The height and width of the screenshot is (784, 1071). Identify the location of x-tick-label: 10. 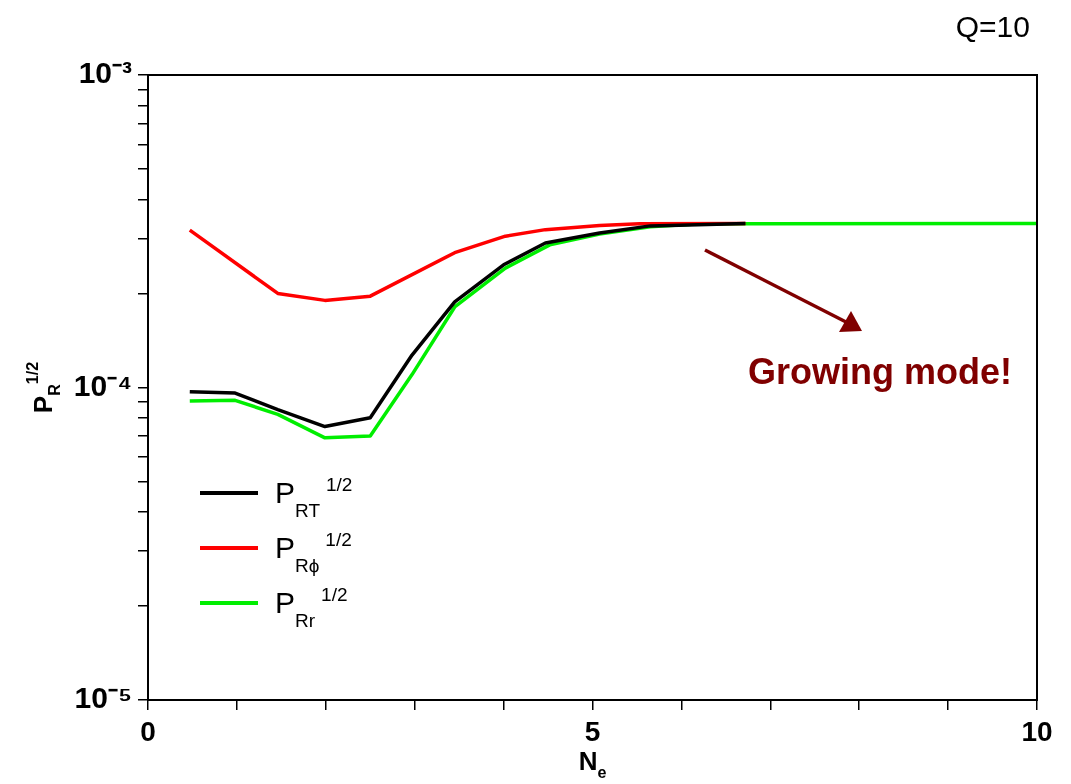
(1037, 731).